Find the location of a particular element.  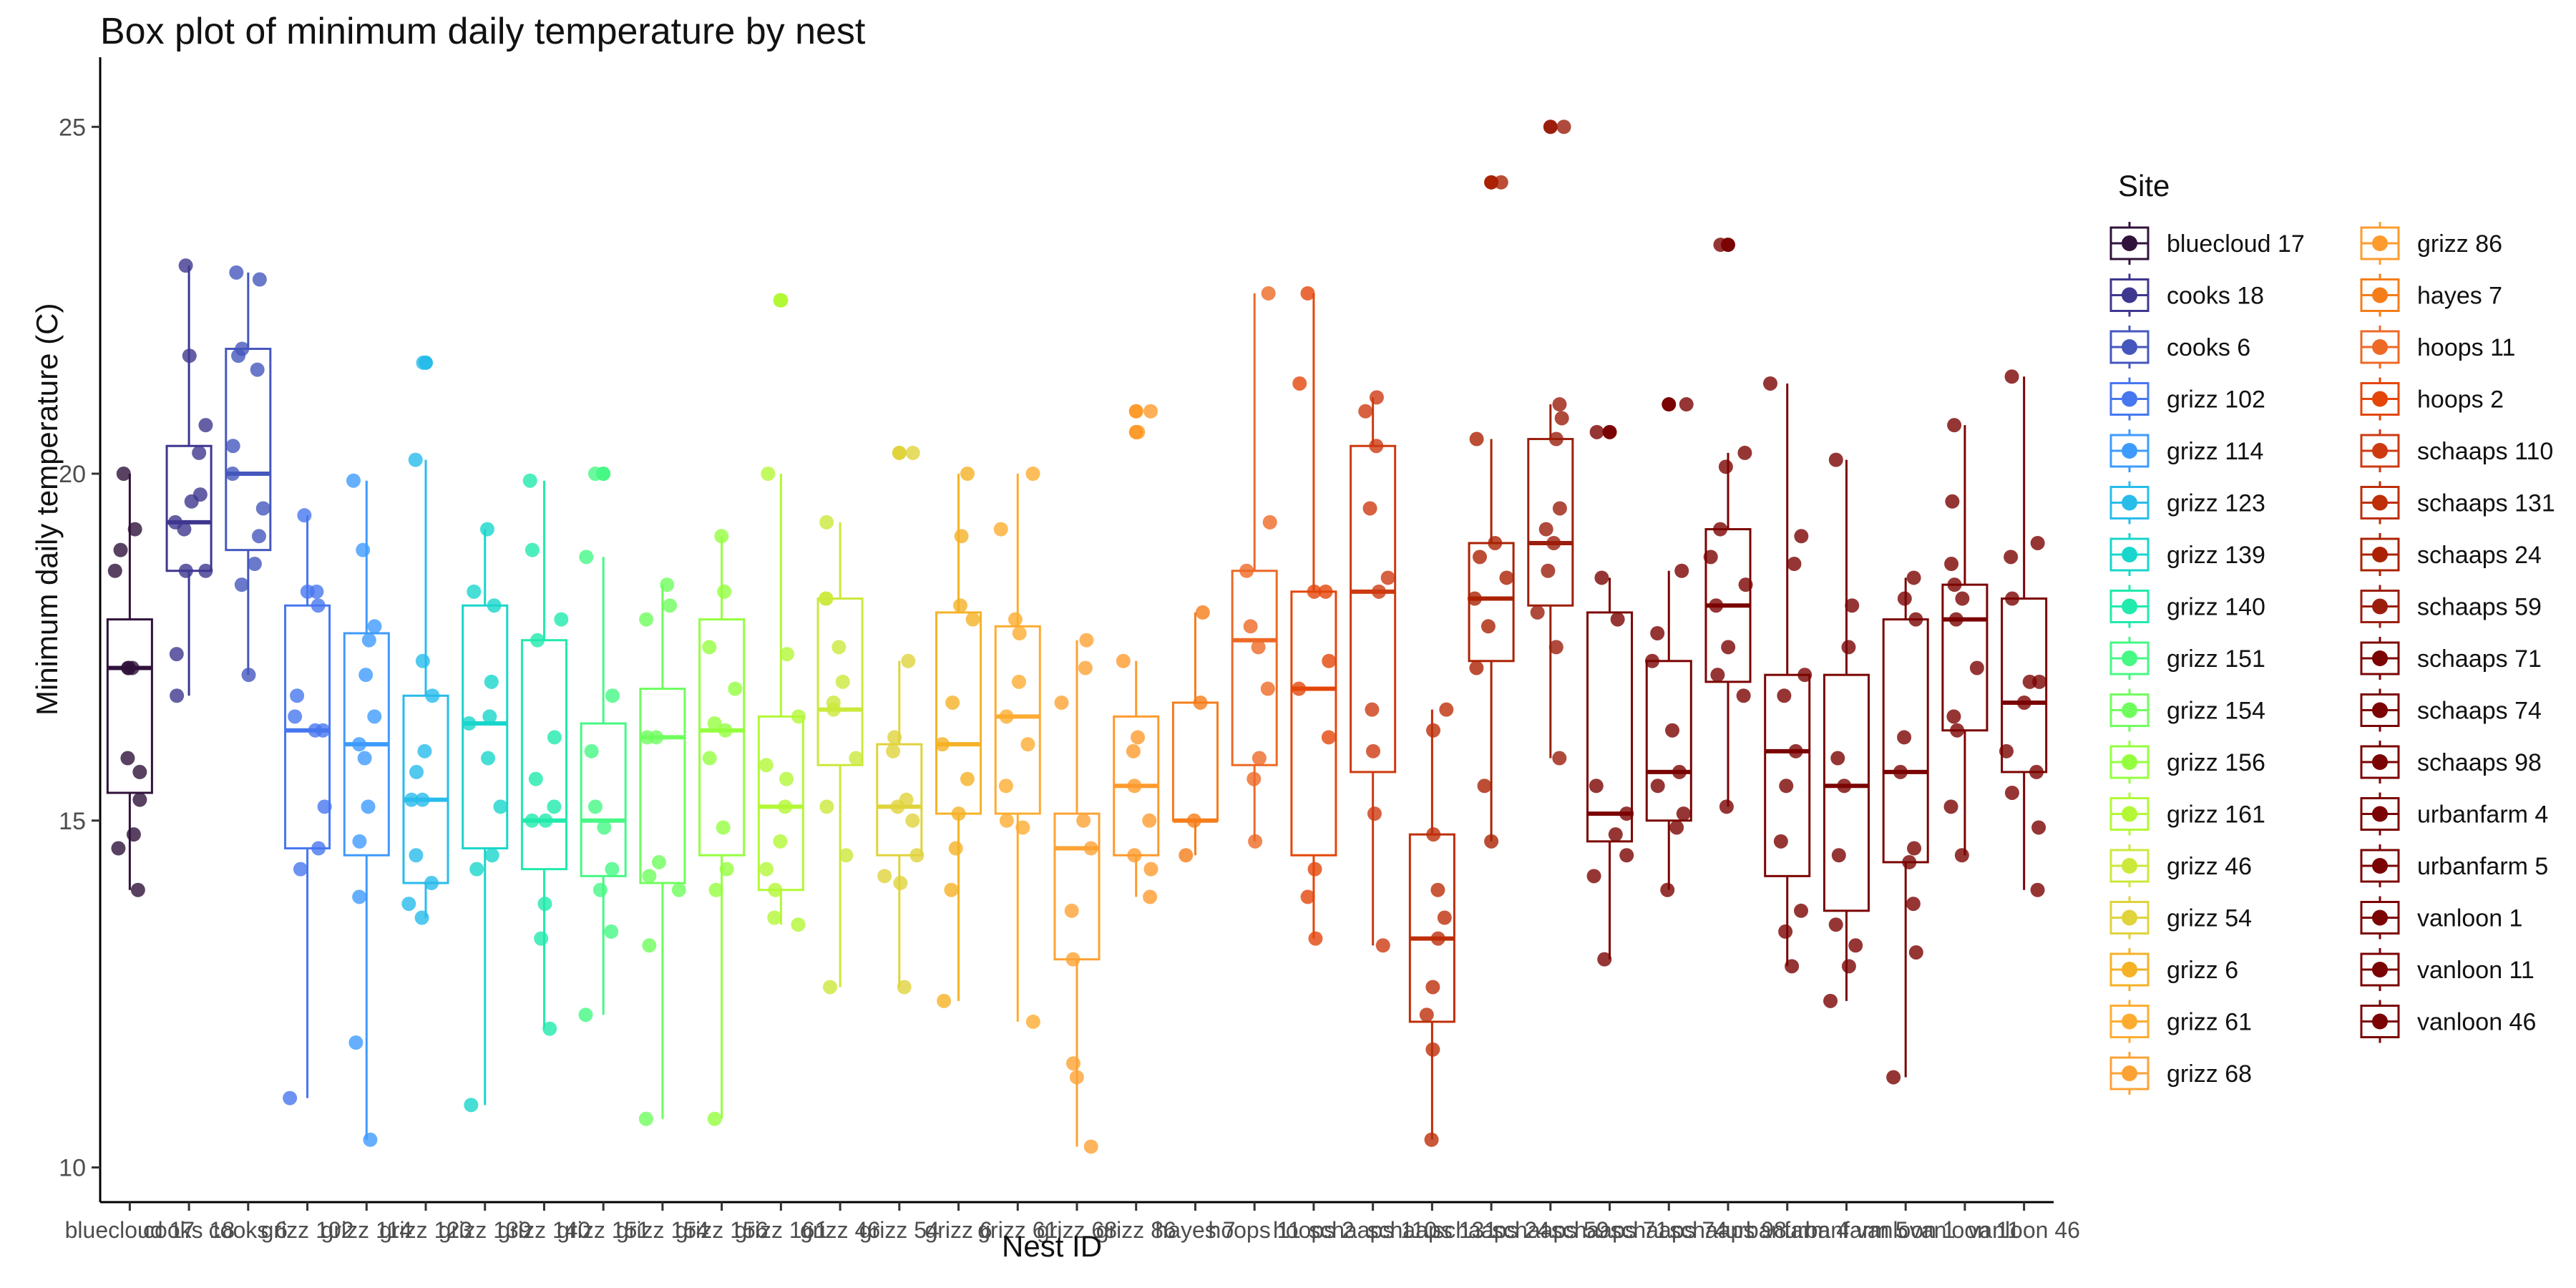

legend-item: grizz 86 is located at coordinates (2431, 243).